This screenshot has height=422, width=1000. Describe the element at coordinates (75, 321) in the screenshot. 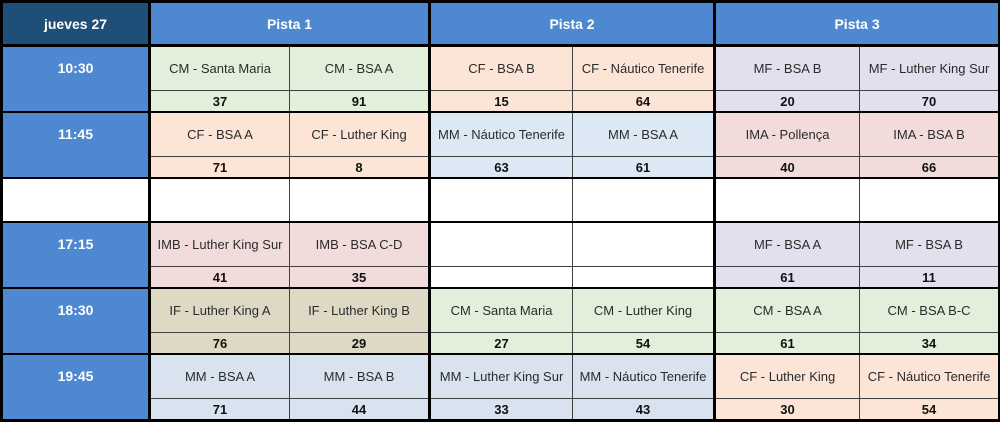

I see `time-cell: 18:30` at that location.